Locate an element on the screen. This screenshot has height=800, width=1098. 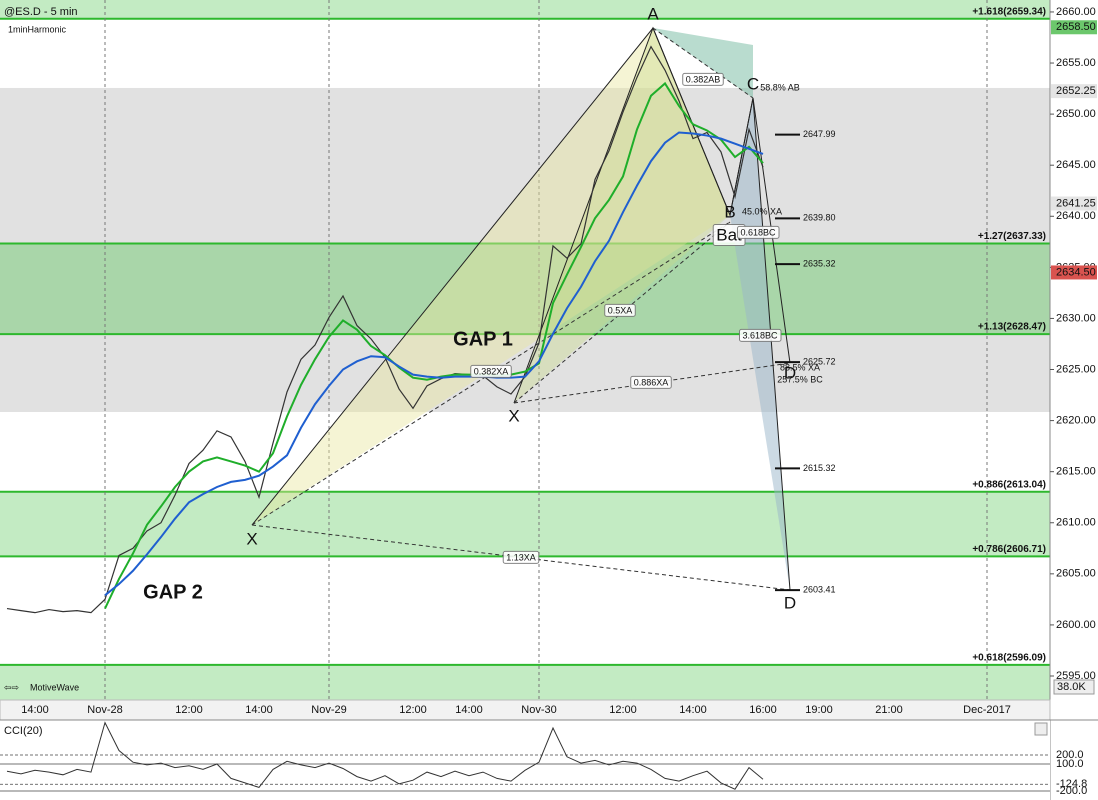
pattern-annotation: 0.618BC is located at coordinates (758, 232).